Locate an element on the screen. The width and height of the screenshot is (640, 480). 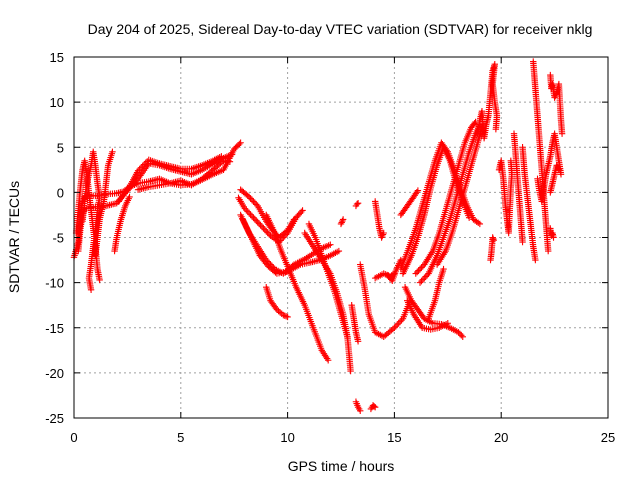
series-track-f is located at coordinates (87, 220).